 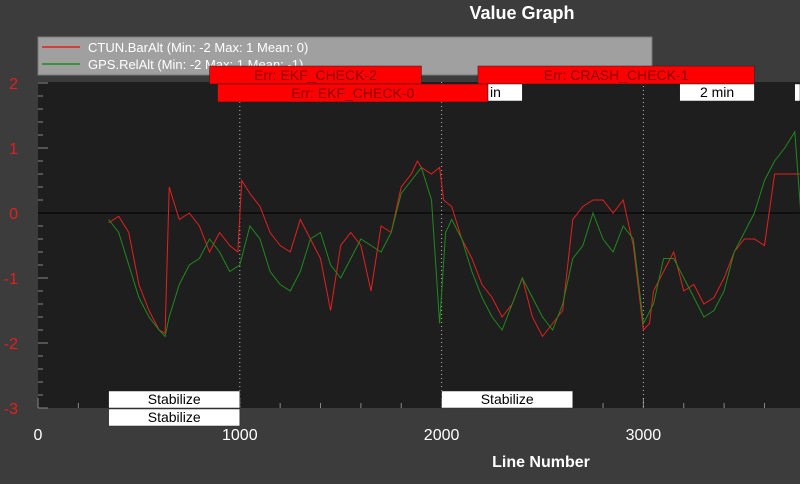 What do you see at coordinates (495, 92) in the screenshot?
I see `time-annotation-label: in` at bounding box center [495, 92].